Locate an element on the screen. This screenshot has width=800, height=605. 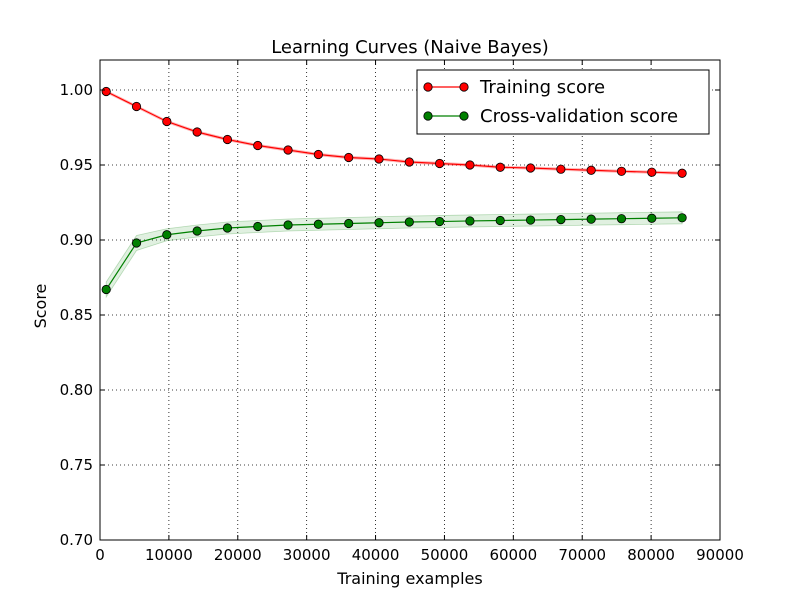
y-tick-label: 0.75 is located at coordinates (76, 465).